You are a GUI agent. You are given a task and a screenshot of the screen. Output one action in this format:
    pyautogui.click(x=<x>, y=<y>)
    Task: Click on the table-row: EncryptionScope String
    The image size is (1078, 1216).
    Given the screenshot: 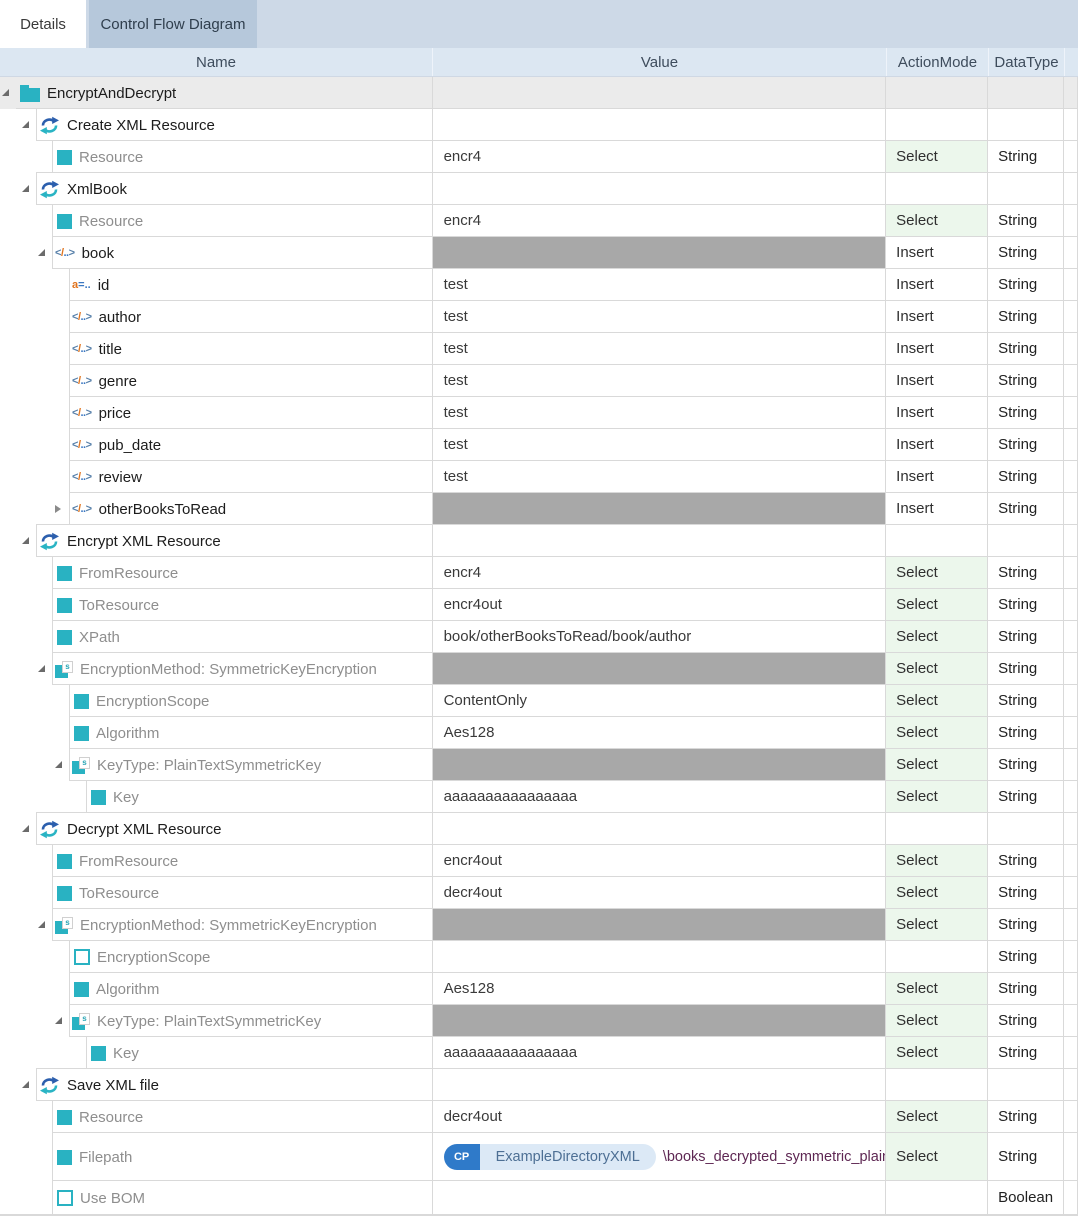 What is the action you would take?
    pyautogui.click(x=538, y=957)
    